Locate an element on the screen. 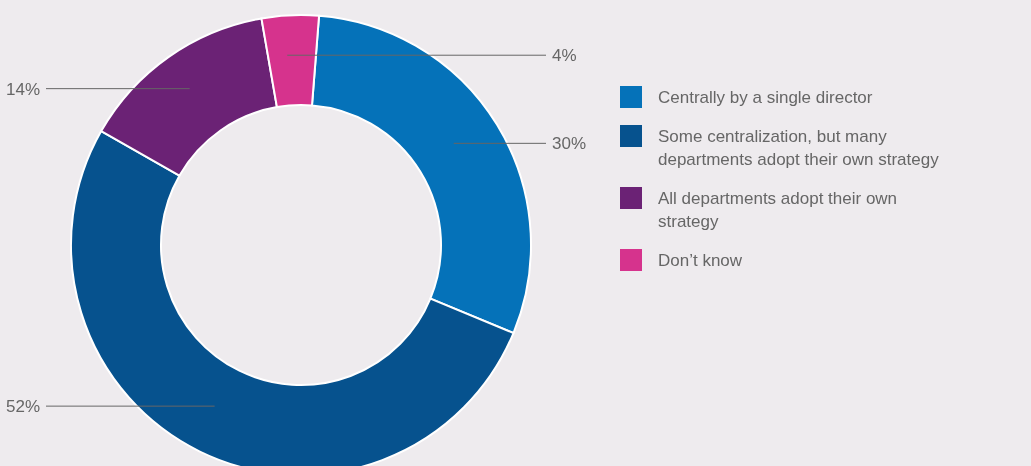 The height and width of the screenshot is (466, 1031). legend-label: Some centralization, but many departments adopt their own strategy is located at coordinates (799, 148).